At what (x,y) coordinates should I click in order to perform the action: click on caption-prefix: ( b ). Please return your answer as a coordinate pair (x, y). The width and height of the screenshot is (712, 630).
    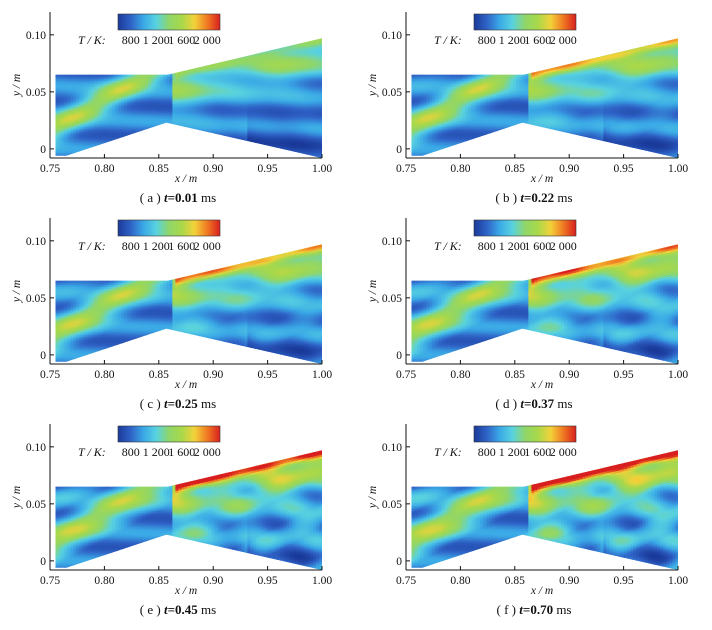
    Looking at the image, I should click on (507, 197).